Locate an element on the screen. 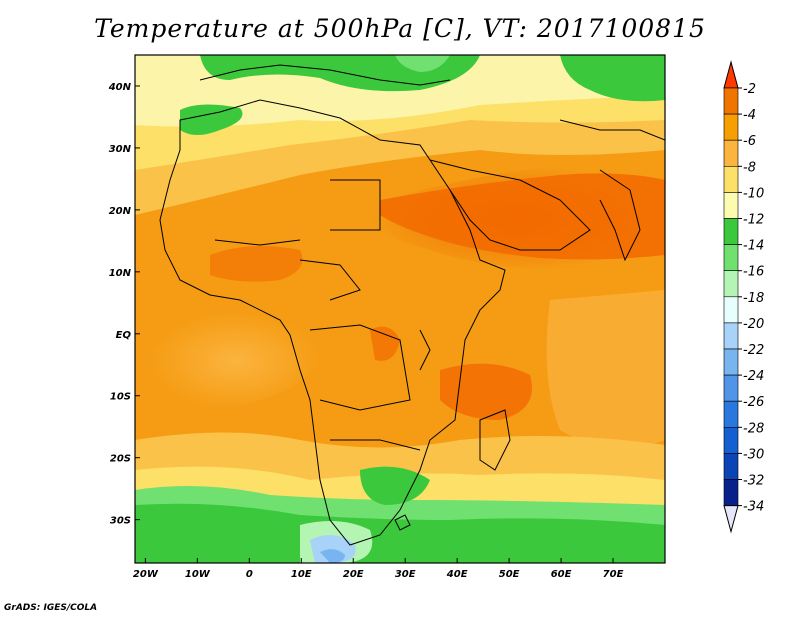  credit-text: GrADS: IGES/COLA is located at coordinates (51, 608).